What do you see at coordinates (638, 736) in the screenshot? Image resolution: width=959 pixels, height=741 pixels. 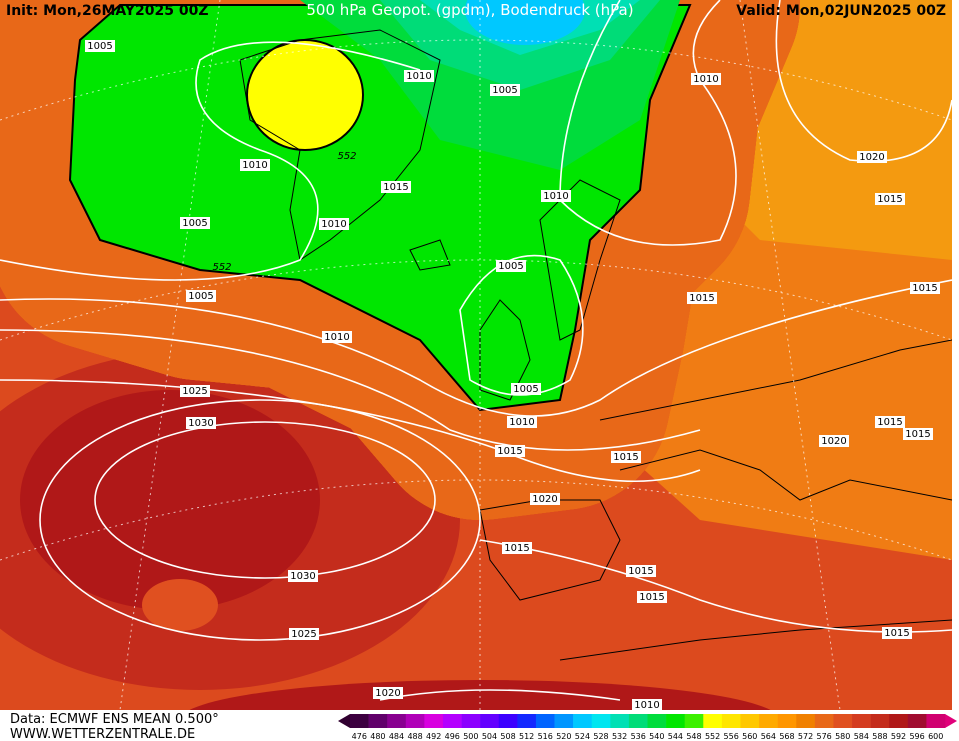 I see `scale-label: 536` at bounding box center [638, 736].